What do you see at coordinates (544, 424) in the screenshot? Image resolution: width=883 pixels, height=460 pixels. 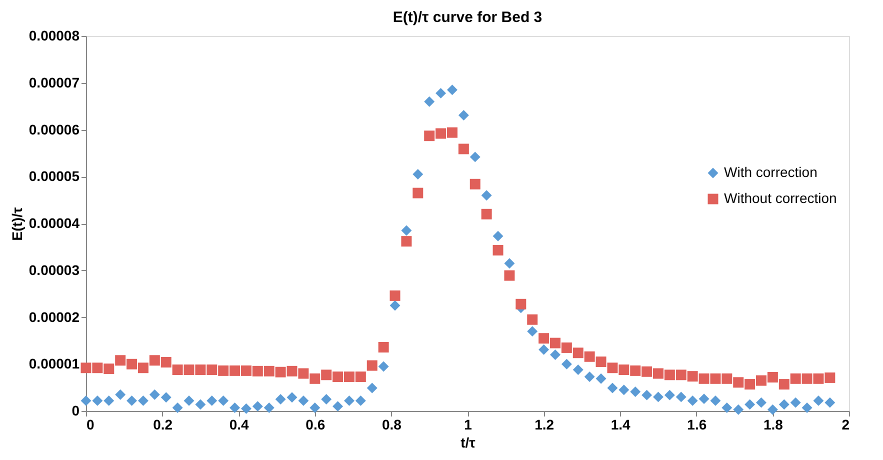 I see `x-tick-label: 1.2` at bounding box center [544, 424].